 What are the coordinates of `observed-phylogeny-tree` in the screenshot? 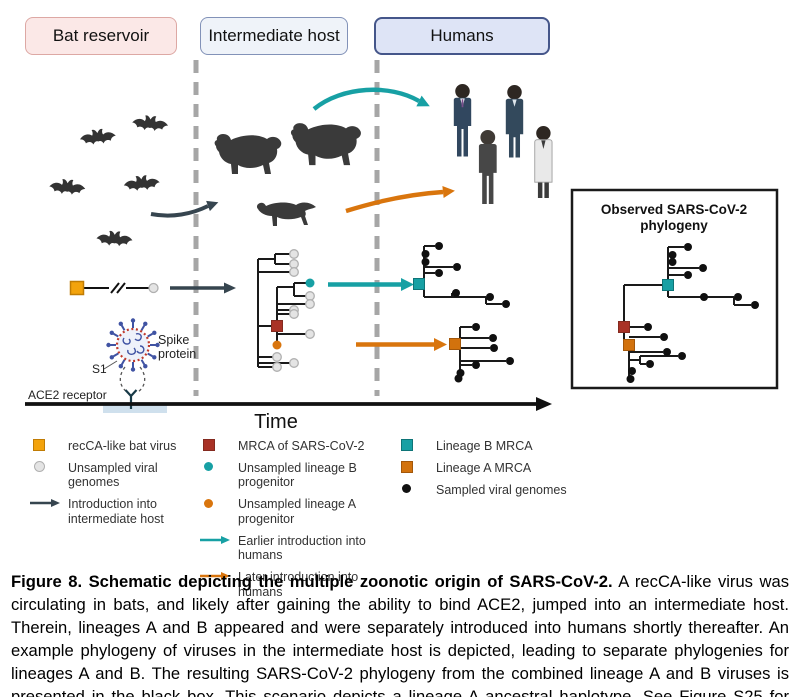 It's located at (688, 313).